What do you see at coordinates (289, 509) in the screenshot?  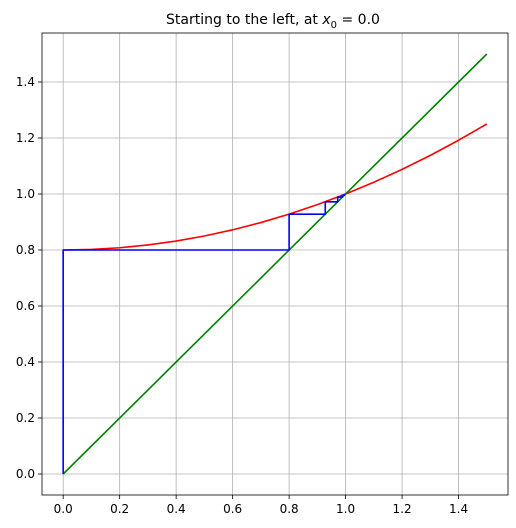 I see `x-tick-label: 0.8` at bounding box center [289, 509].